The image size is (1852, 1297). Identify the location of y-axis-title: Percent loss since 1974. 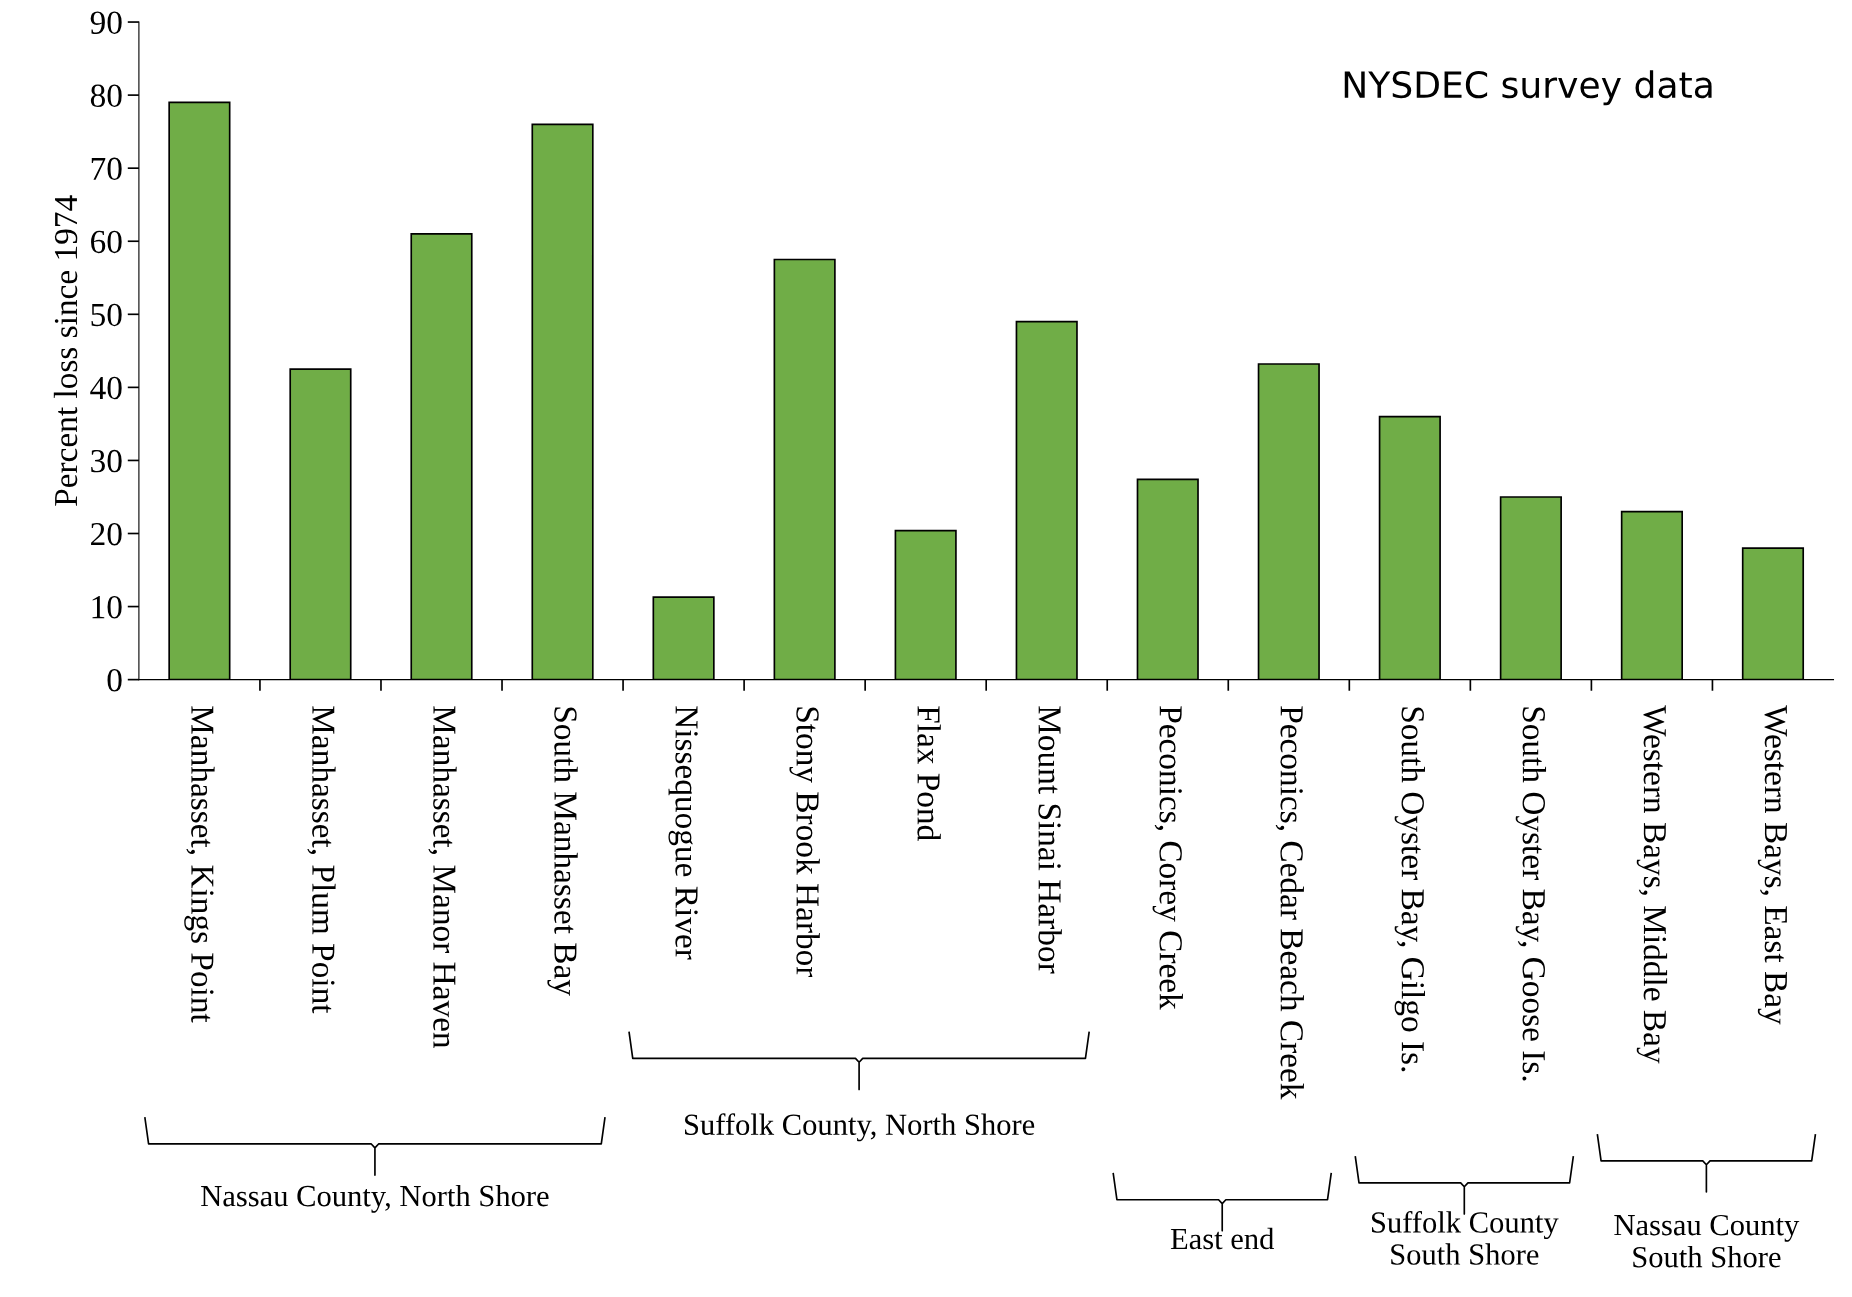
(65, 350).